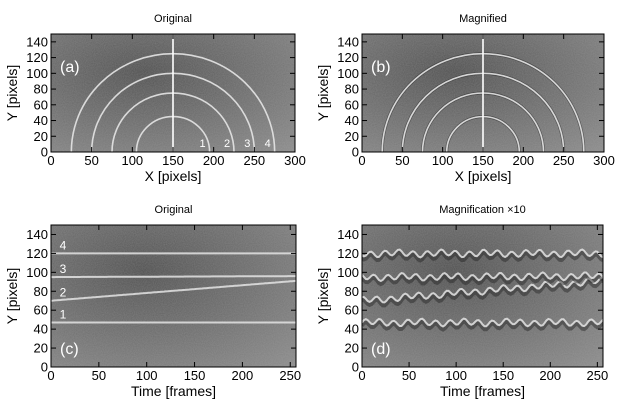 Image resolution: width=623 pixels, height=408 pixels. What do you see at coordinates (63, 292) in the screenshot?
I see `track-label: 2` at bounding box center [63, 292].